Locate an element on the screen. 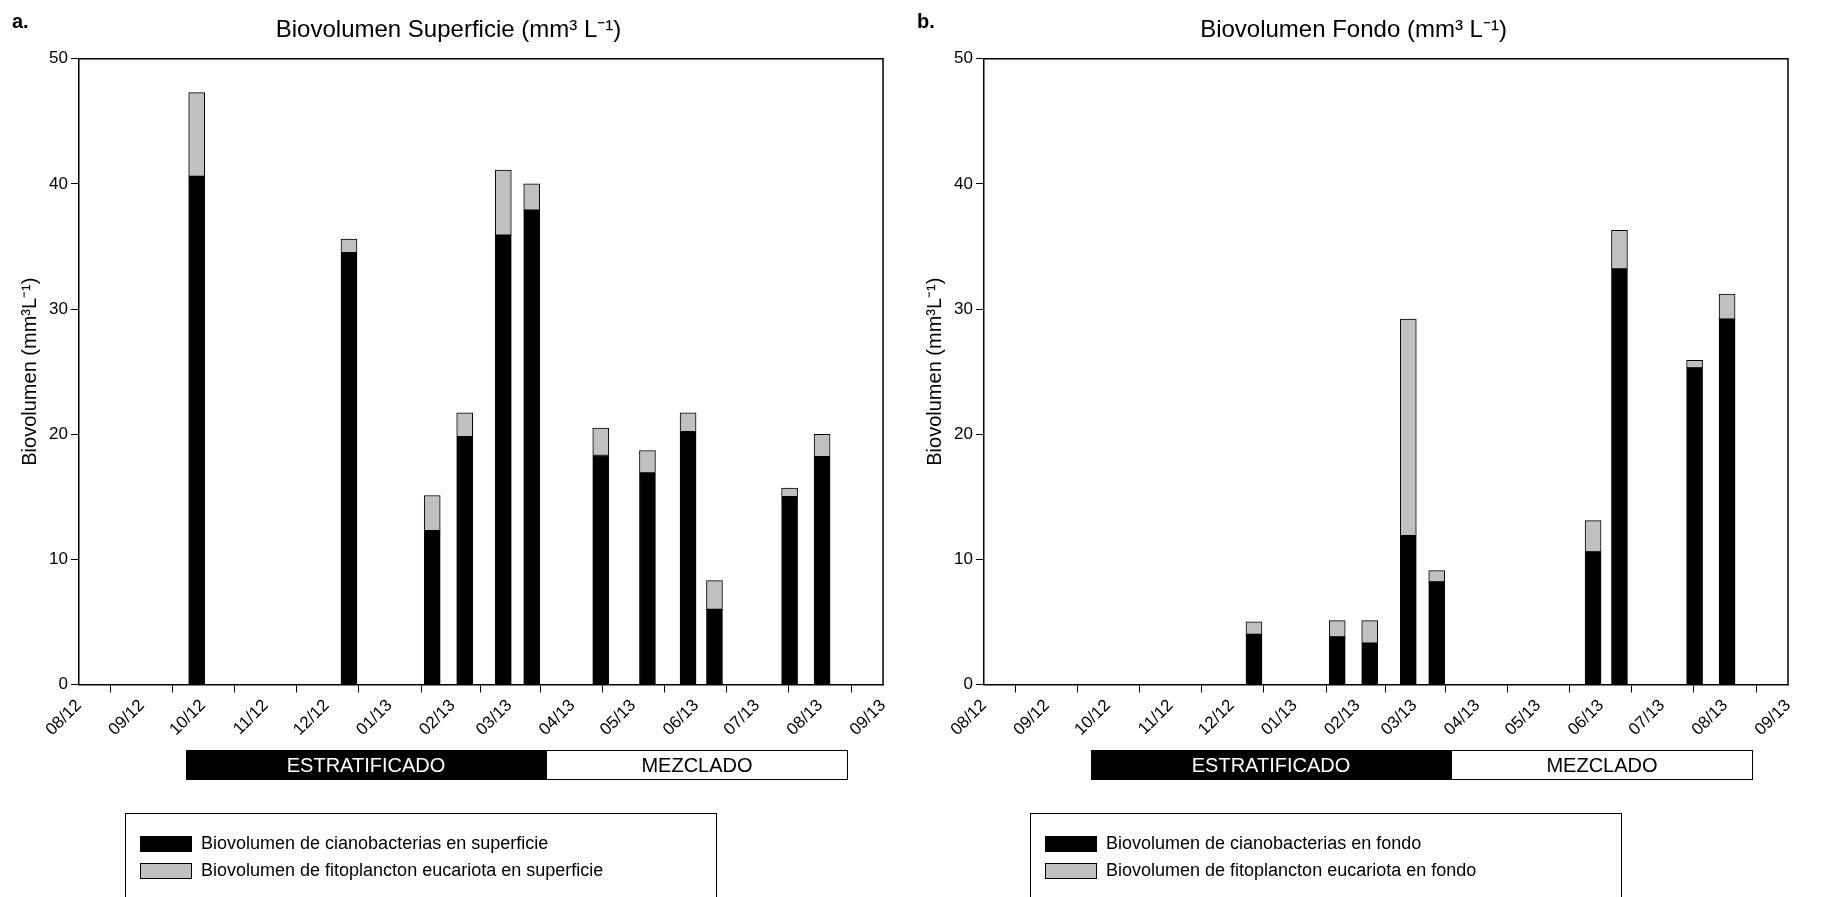  legend-label: Biovolumen de cianobacterias en superficie is located at coordinates (375, 843).